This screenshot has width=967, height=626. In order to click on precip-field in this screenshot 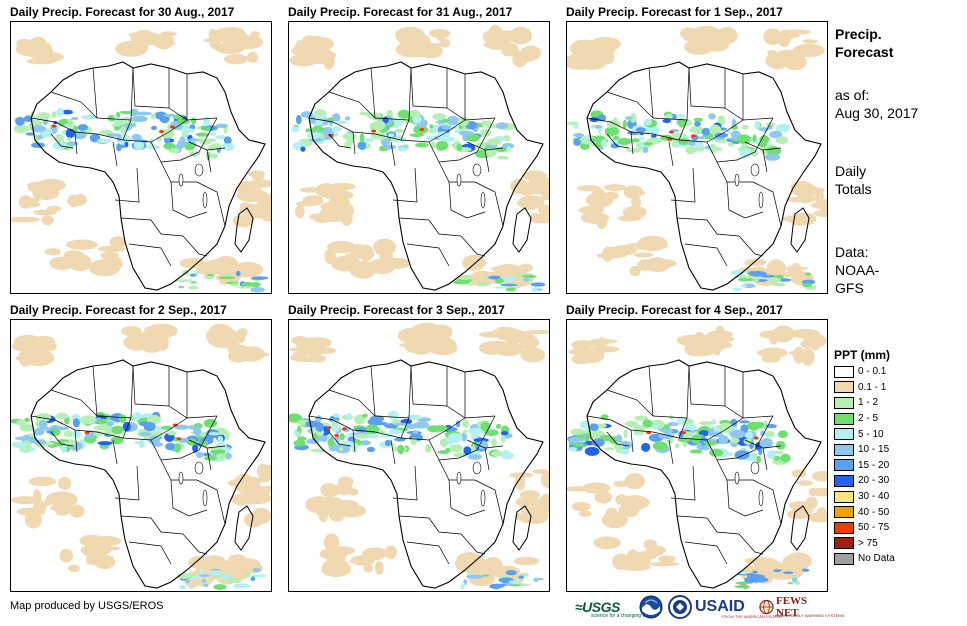, I will do `click(697, 457)`.